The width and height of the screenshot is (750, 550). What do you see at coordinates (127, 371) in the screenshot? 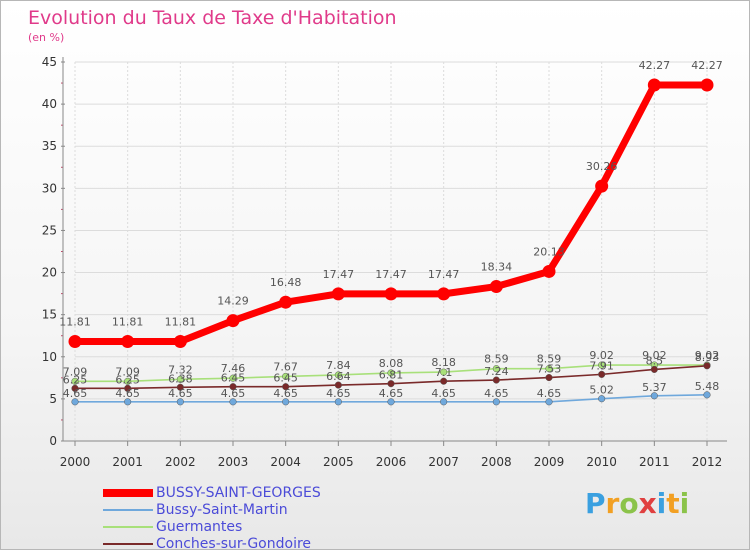
I see `data-label: 7.09` at bounding box center [127, 371].